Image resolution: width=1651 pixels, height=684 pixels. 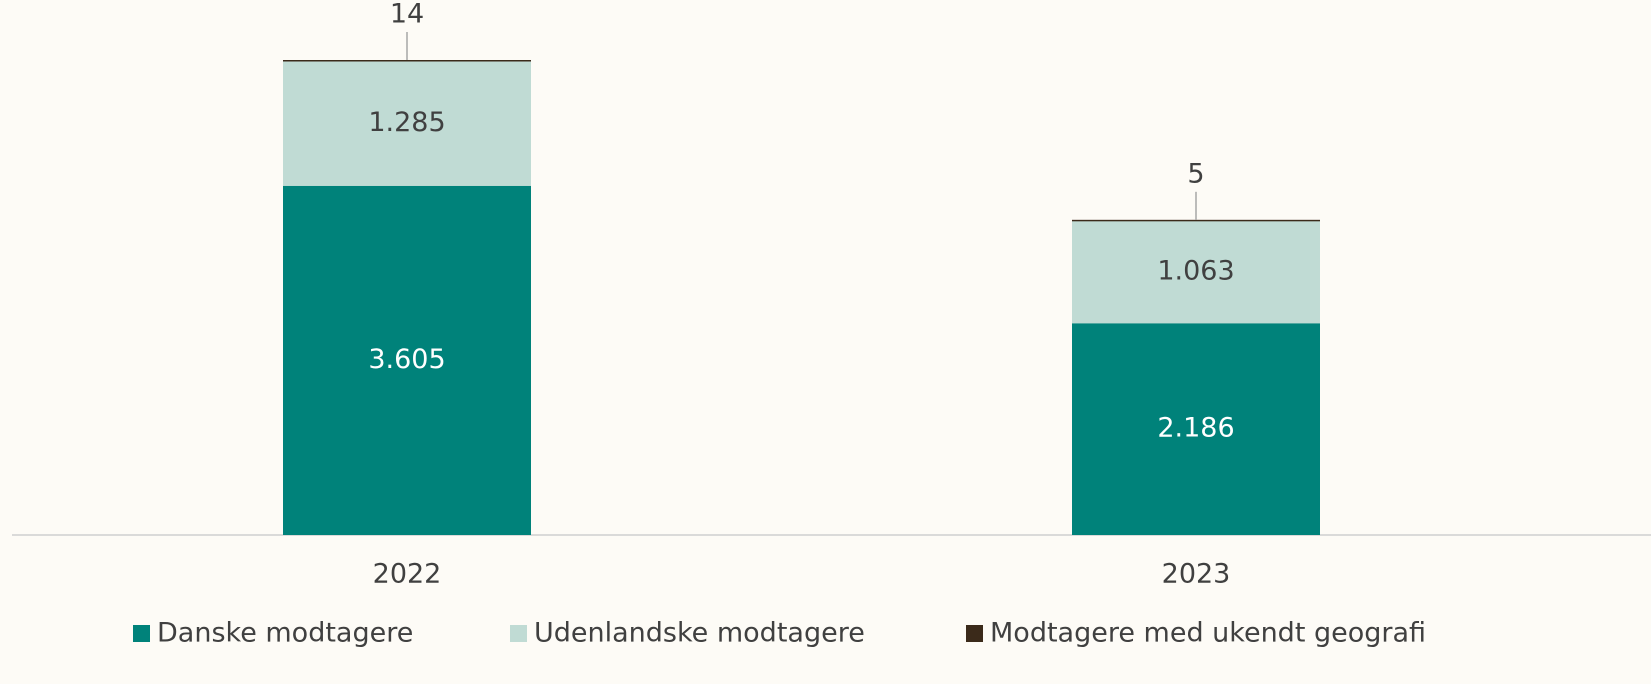 I want to click on legend-label: Modtagere med ukendt geografi, so click(x=1208, y=633).